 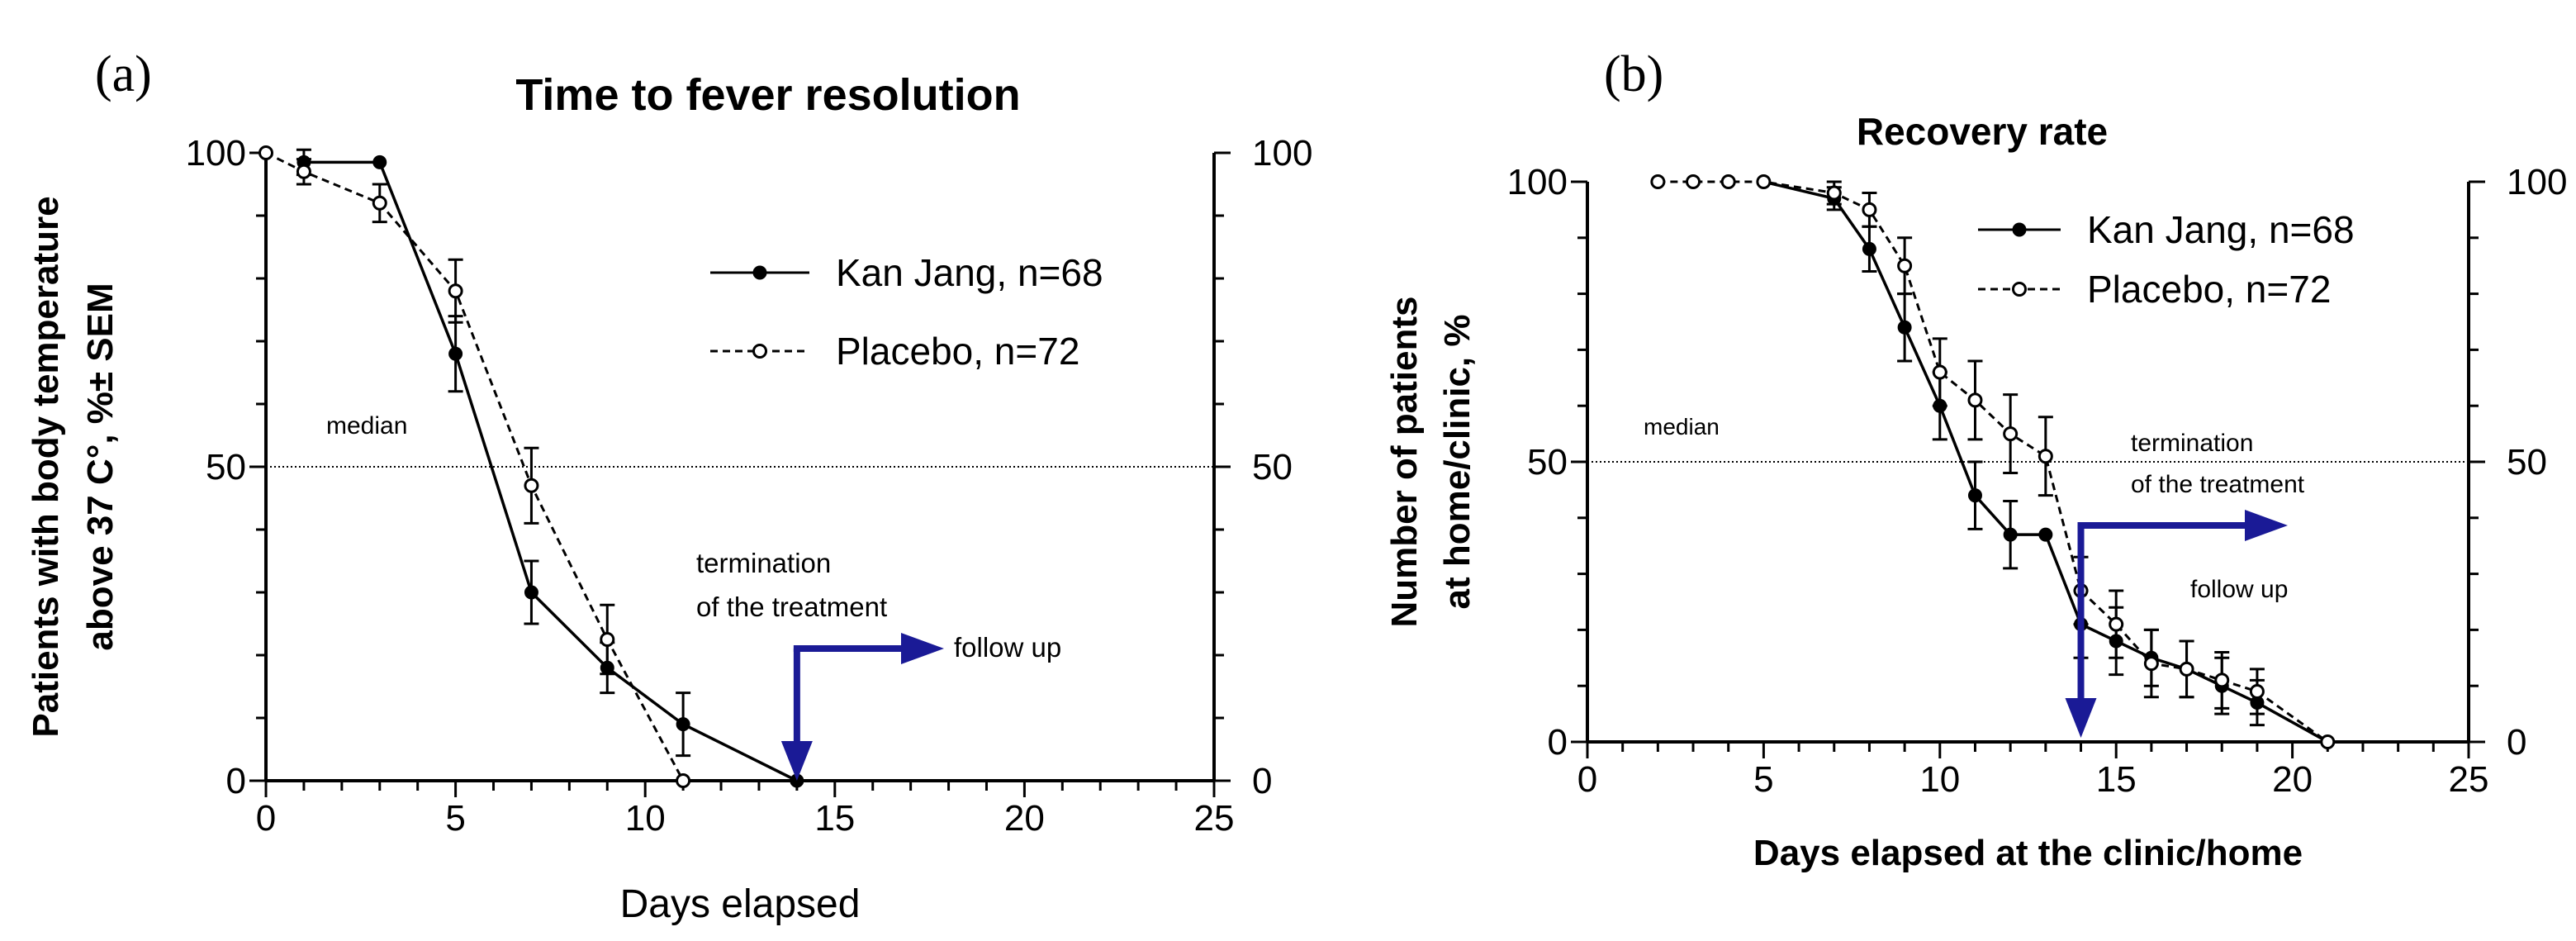 What do you see at coordinates (2028, 853) in the screenshot?
I see `x-axis-label: Days elapsed at the clinic/home` at bounding box center [2028, 853].